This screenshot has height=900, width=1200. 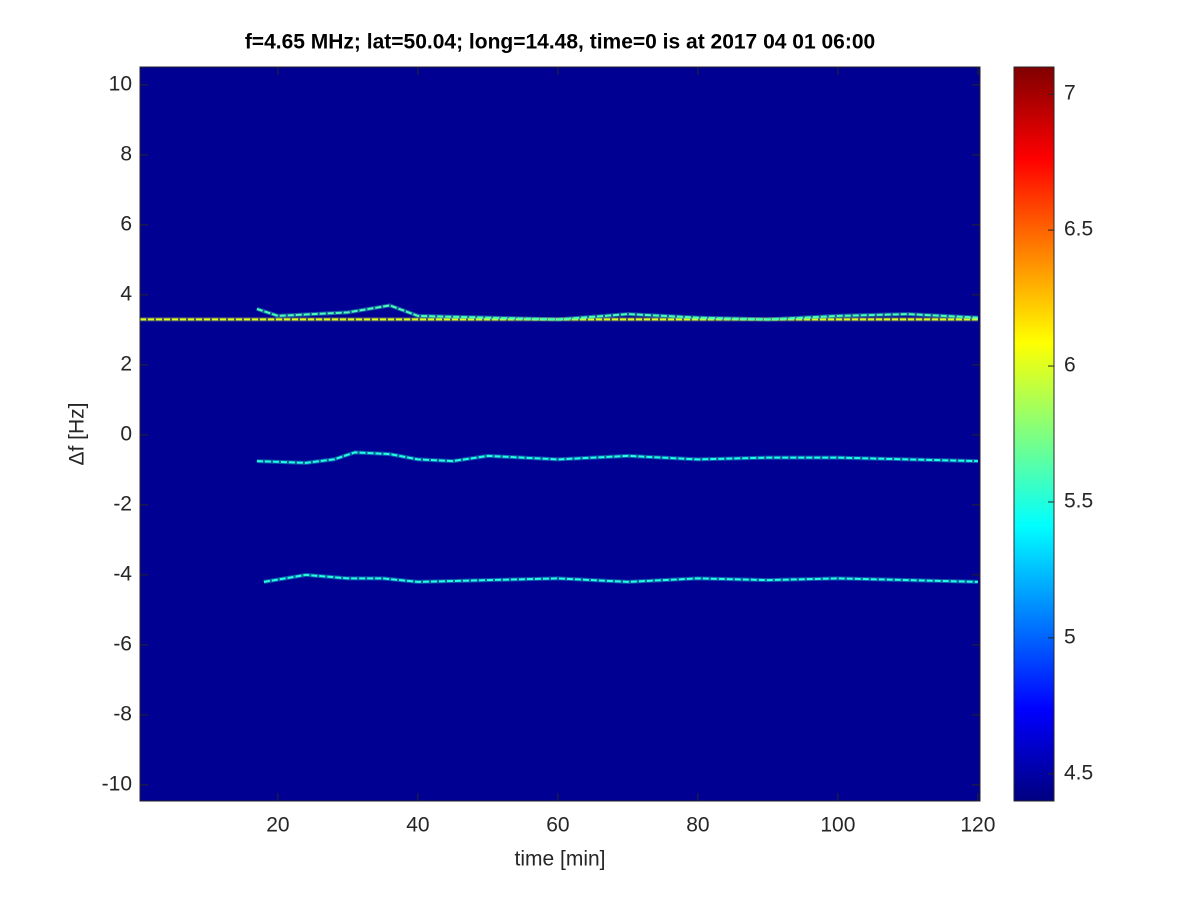 I want to click on y-tick-label: 8, so click(x=126, y=153).